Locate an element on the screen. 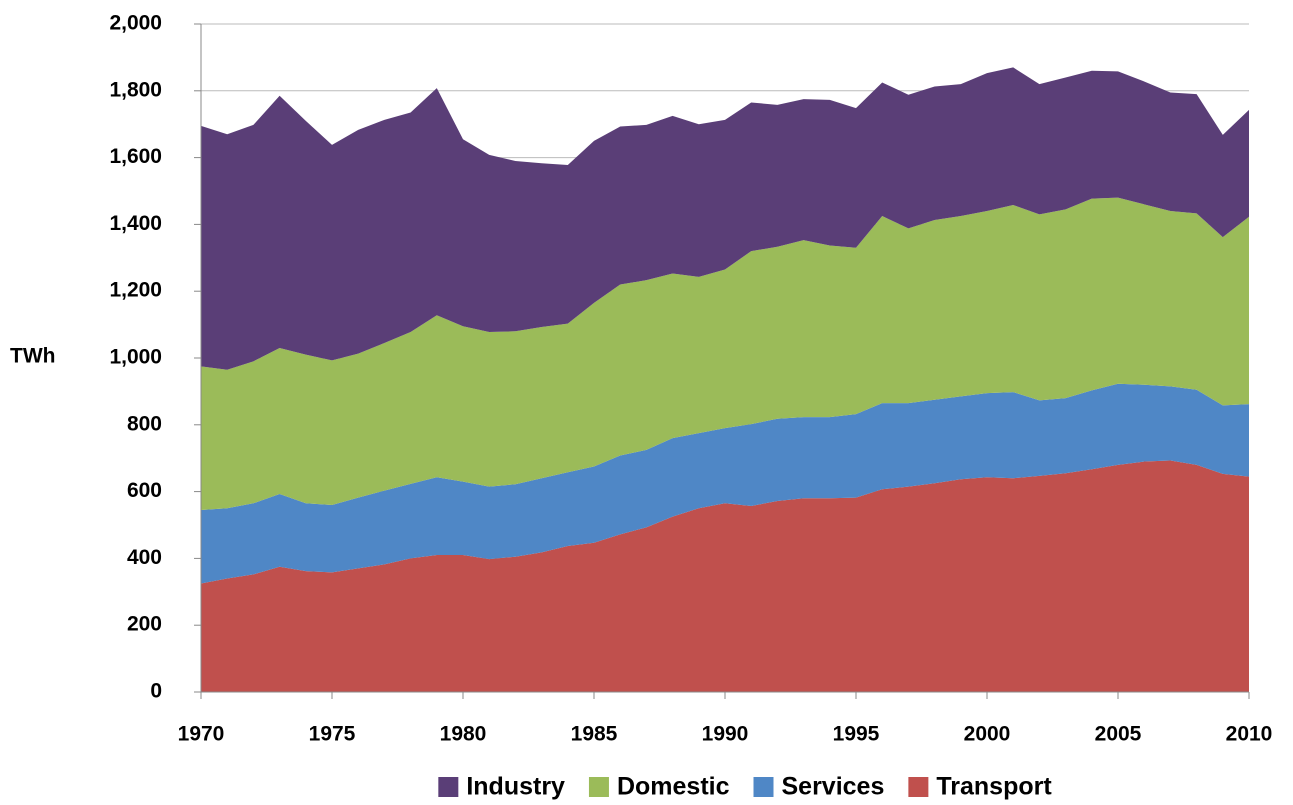 The image size is (1293, 805). x-tick-label: 1990 is located at coordinates (725, 734).